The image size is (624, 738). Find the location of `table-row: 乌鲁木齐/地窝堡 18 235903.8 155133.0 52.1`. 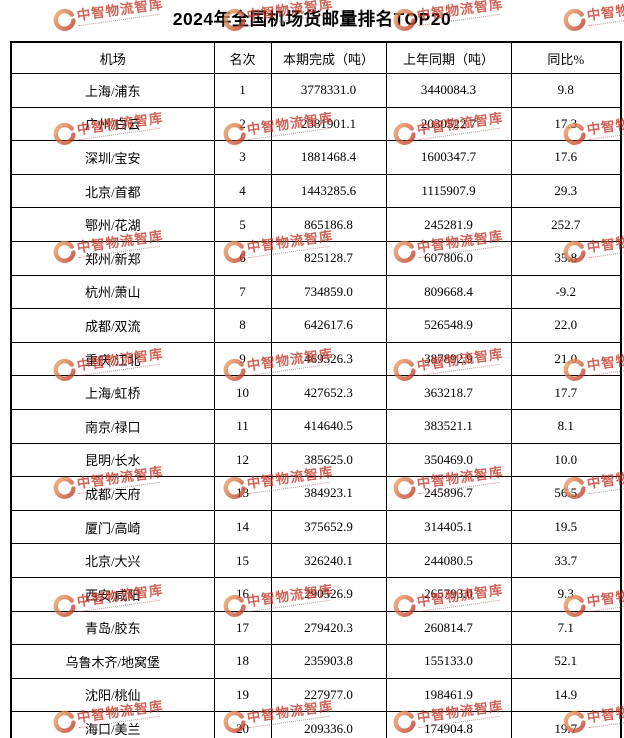

table-row: 乌鲁木齐/地窝堡 18 235903.8 155133.0 52.1 is located at coordinates (316, 661).